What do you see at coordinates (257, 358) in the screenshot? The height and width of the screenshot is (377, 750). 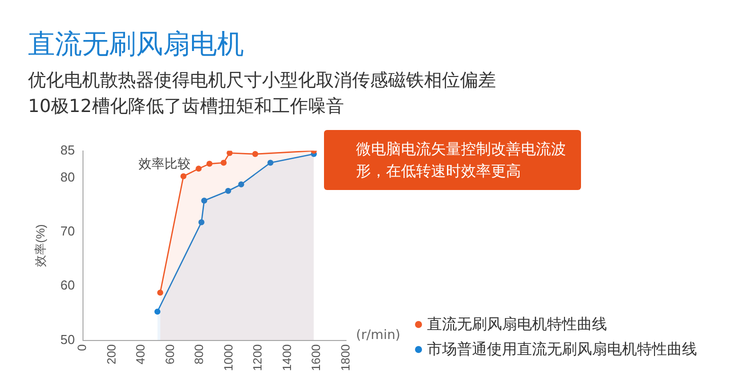 I see `x-tick-label: 1200` at bounding box center [257, 358].